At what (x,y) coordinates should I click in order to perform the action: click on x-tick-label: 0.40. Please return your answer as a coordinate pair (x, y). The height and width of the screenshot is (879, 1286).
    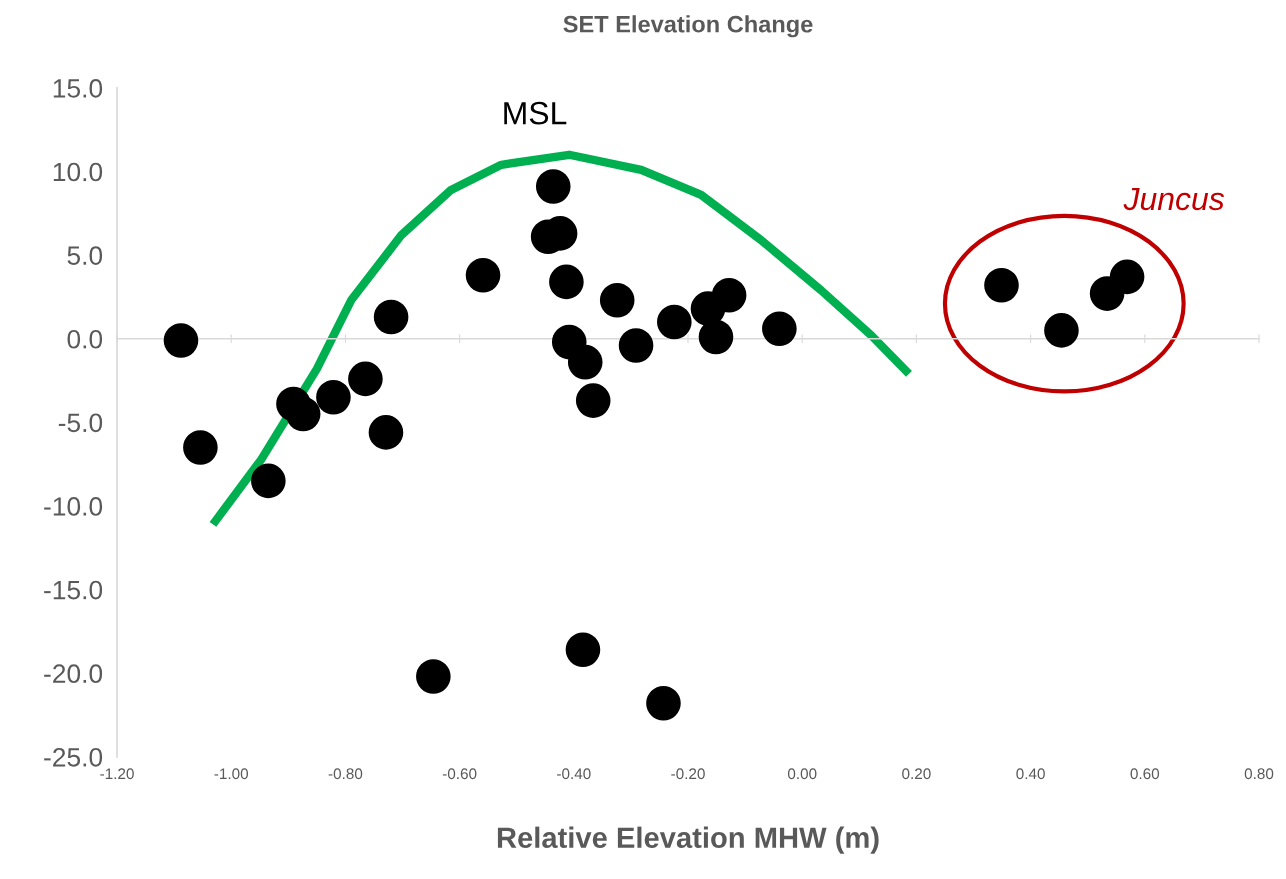
    Looking at the image, I should click on (1030, 774).